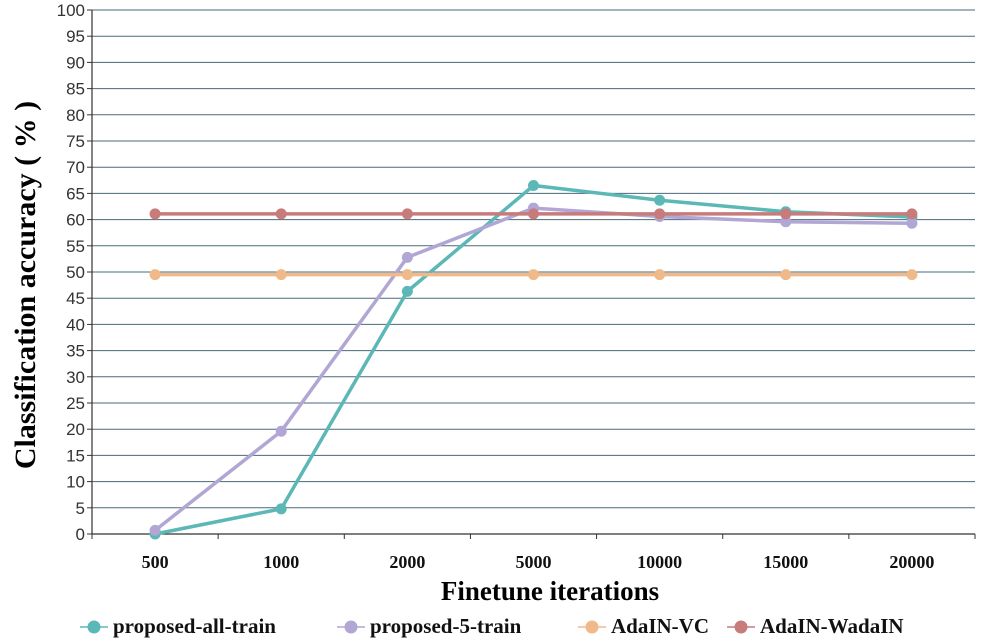 This screenshot has height=640, width=984. What do you see at coordinates (75, 298) in the screenshot?
I see `y-tick-label: 45` at bounding box center [75, 298].